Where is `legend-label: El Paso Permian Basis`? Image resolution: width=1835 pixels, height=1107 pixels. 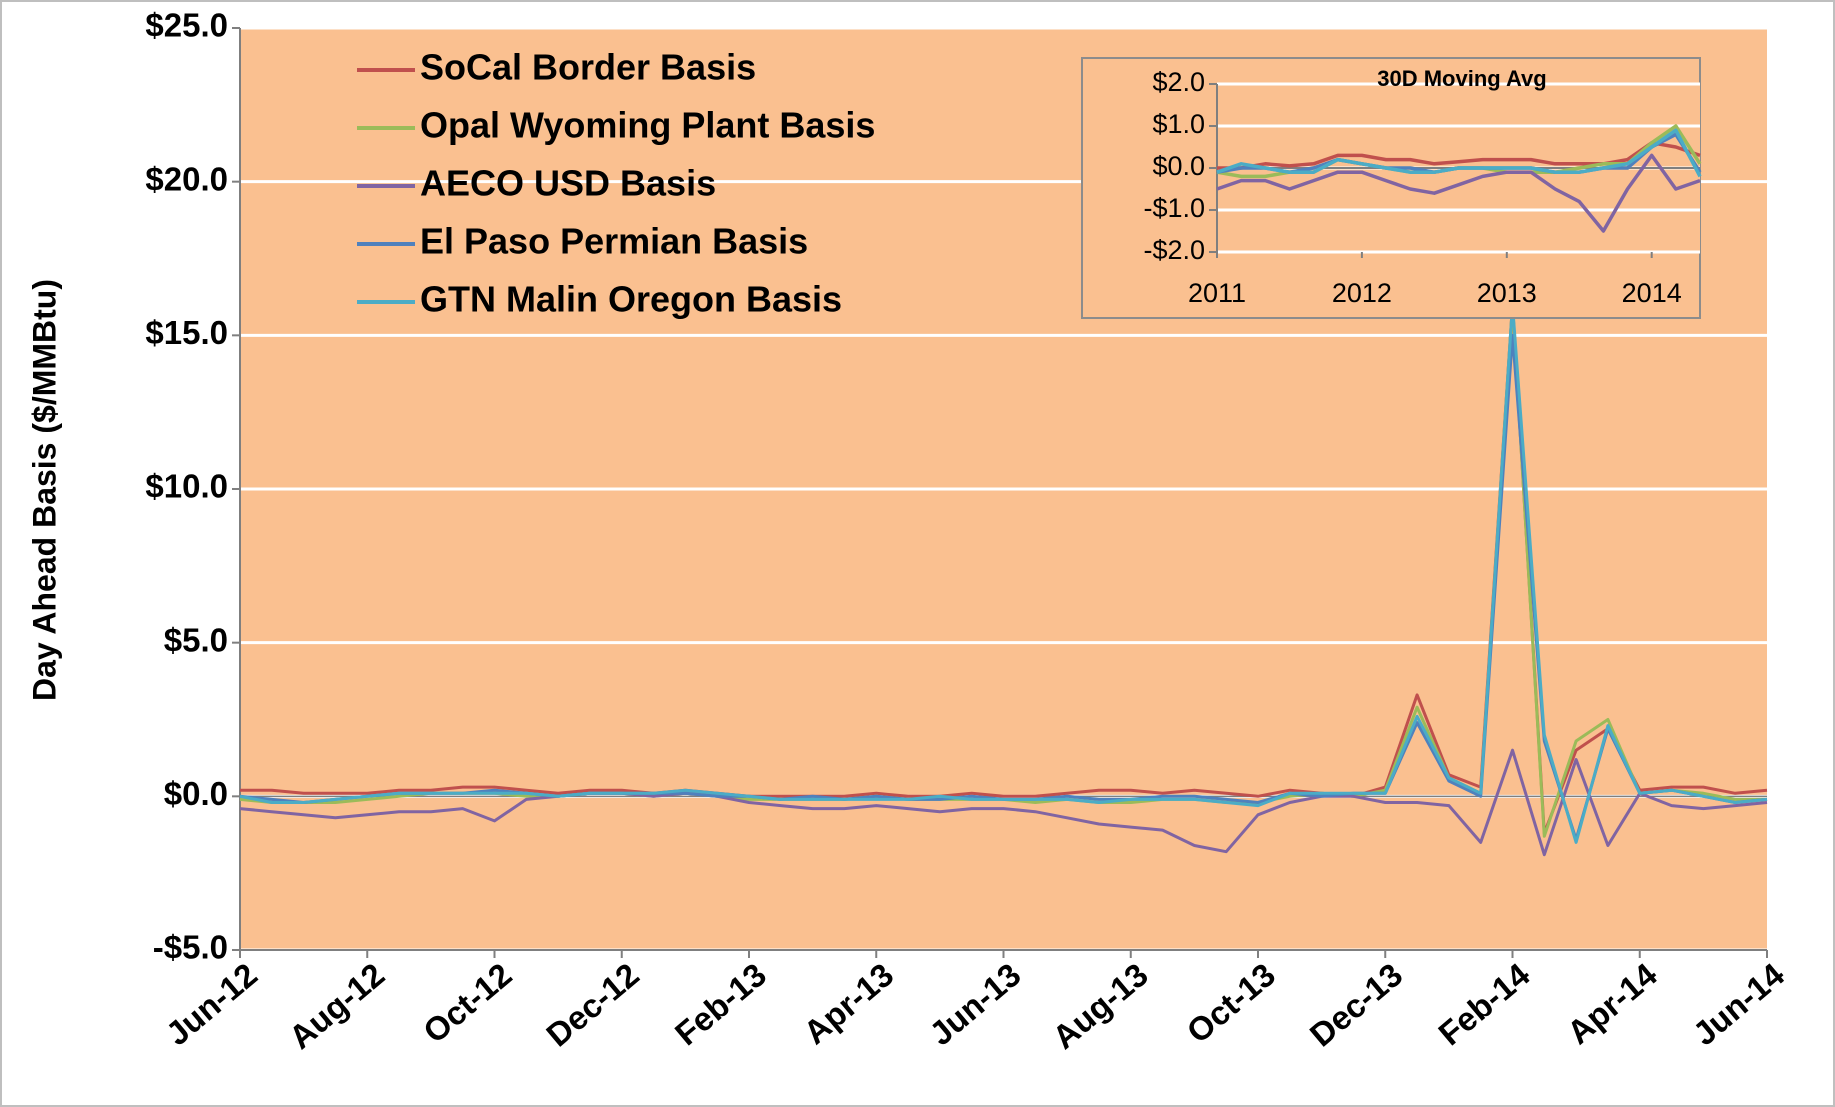 legend-label: El Paso Permian Basis is located at coordinates (614, 241).